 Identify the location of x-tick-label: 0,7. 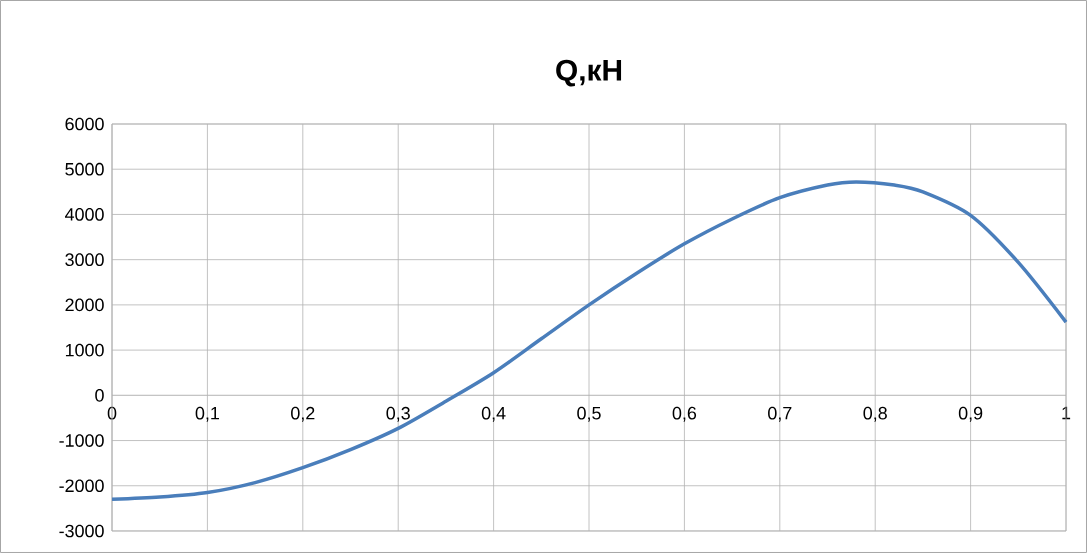
(780, 414).